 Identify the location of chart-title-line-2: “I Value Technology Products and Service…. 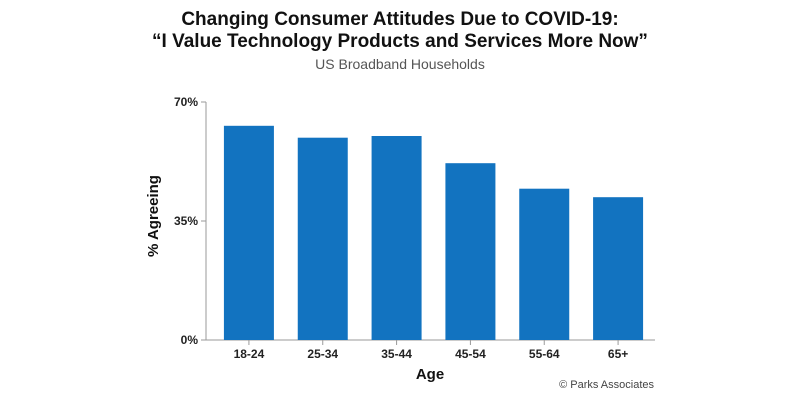
(400, 41).